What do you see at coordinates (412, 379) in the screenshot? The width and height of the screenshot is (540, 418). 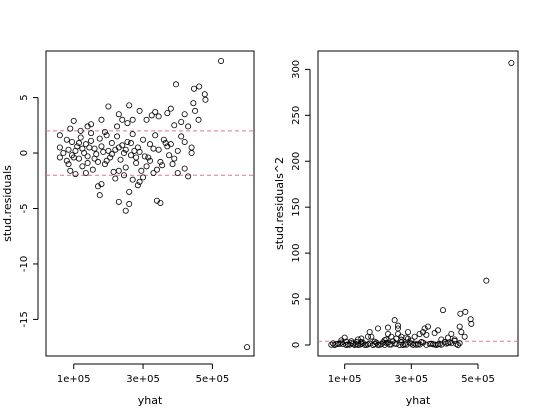 I see `x-tick-label: 3e+05` at bounding box center [412, 379].